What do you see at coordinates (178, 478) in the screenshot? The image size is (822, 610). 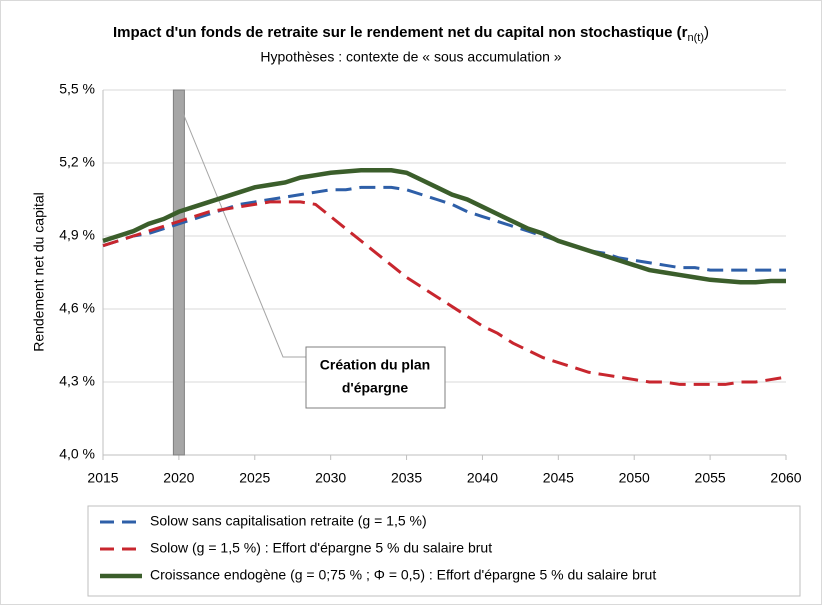 I see `x-tick-label: 2020` at bounding box center [178, 478].